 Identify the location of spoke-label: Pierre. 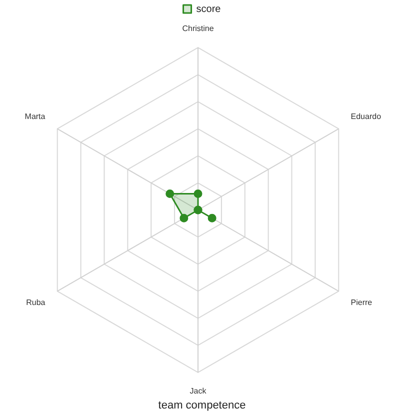
(361, 303).